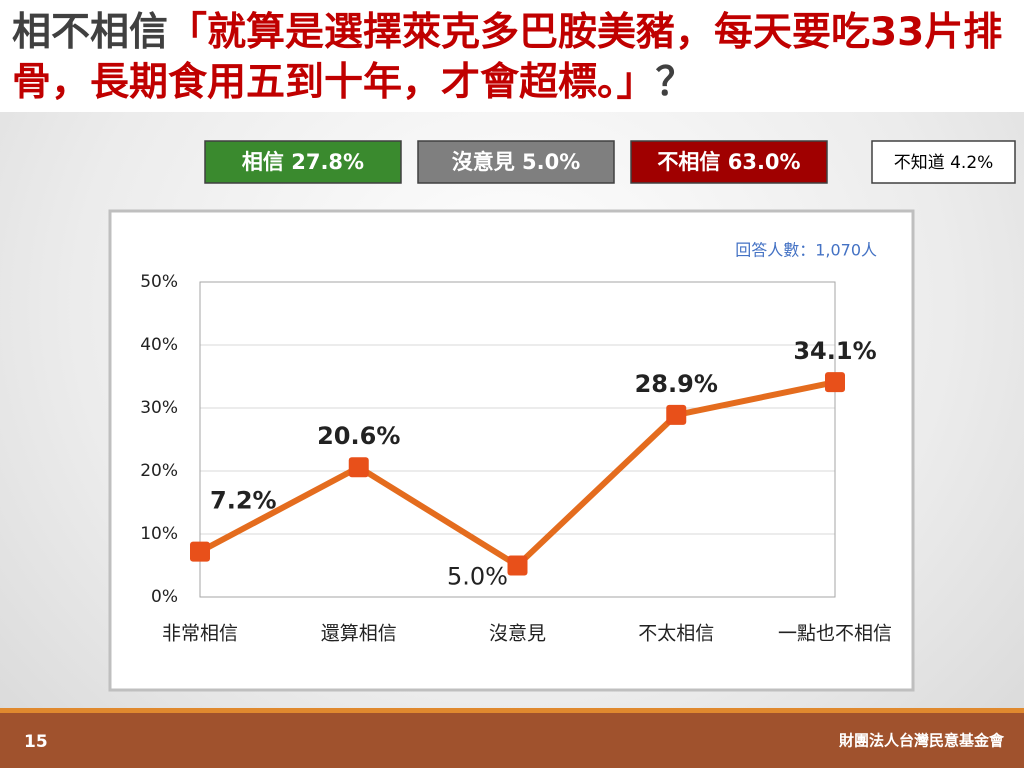 The image size is (1024, 768). I want to click on organization: 財團法人台灣民意基金會, so click(921, 741).